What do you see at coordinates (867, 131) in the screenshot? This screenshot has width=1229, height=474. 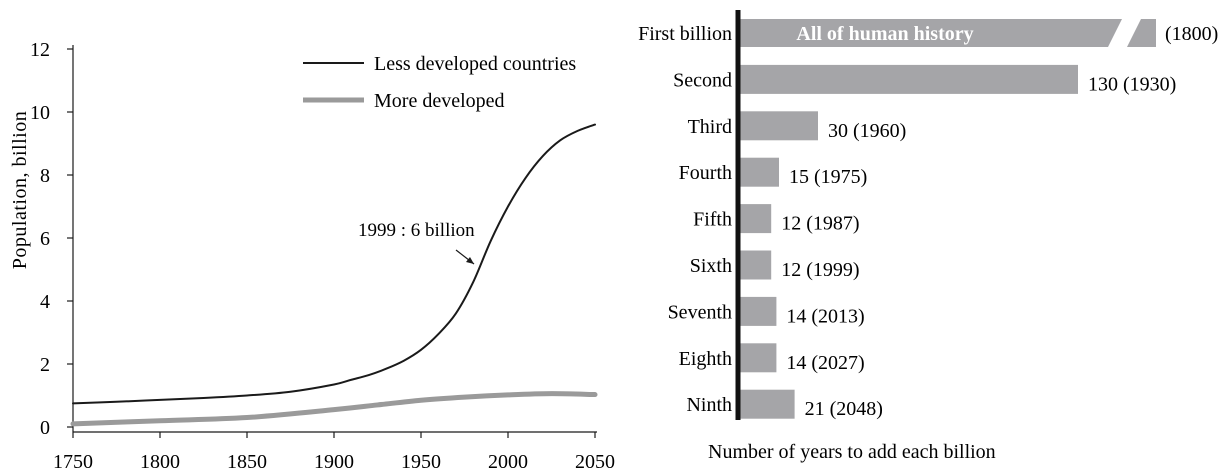 I see `value-label: 30 (1960)` at bounding box center [867, 131].